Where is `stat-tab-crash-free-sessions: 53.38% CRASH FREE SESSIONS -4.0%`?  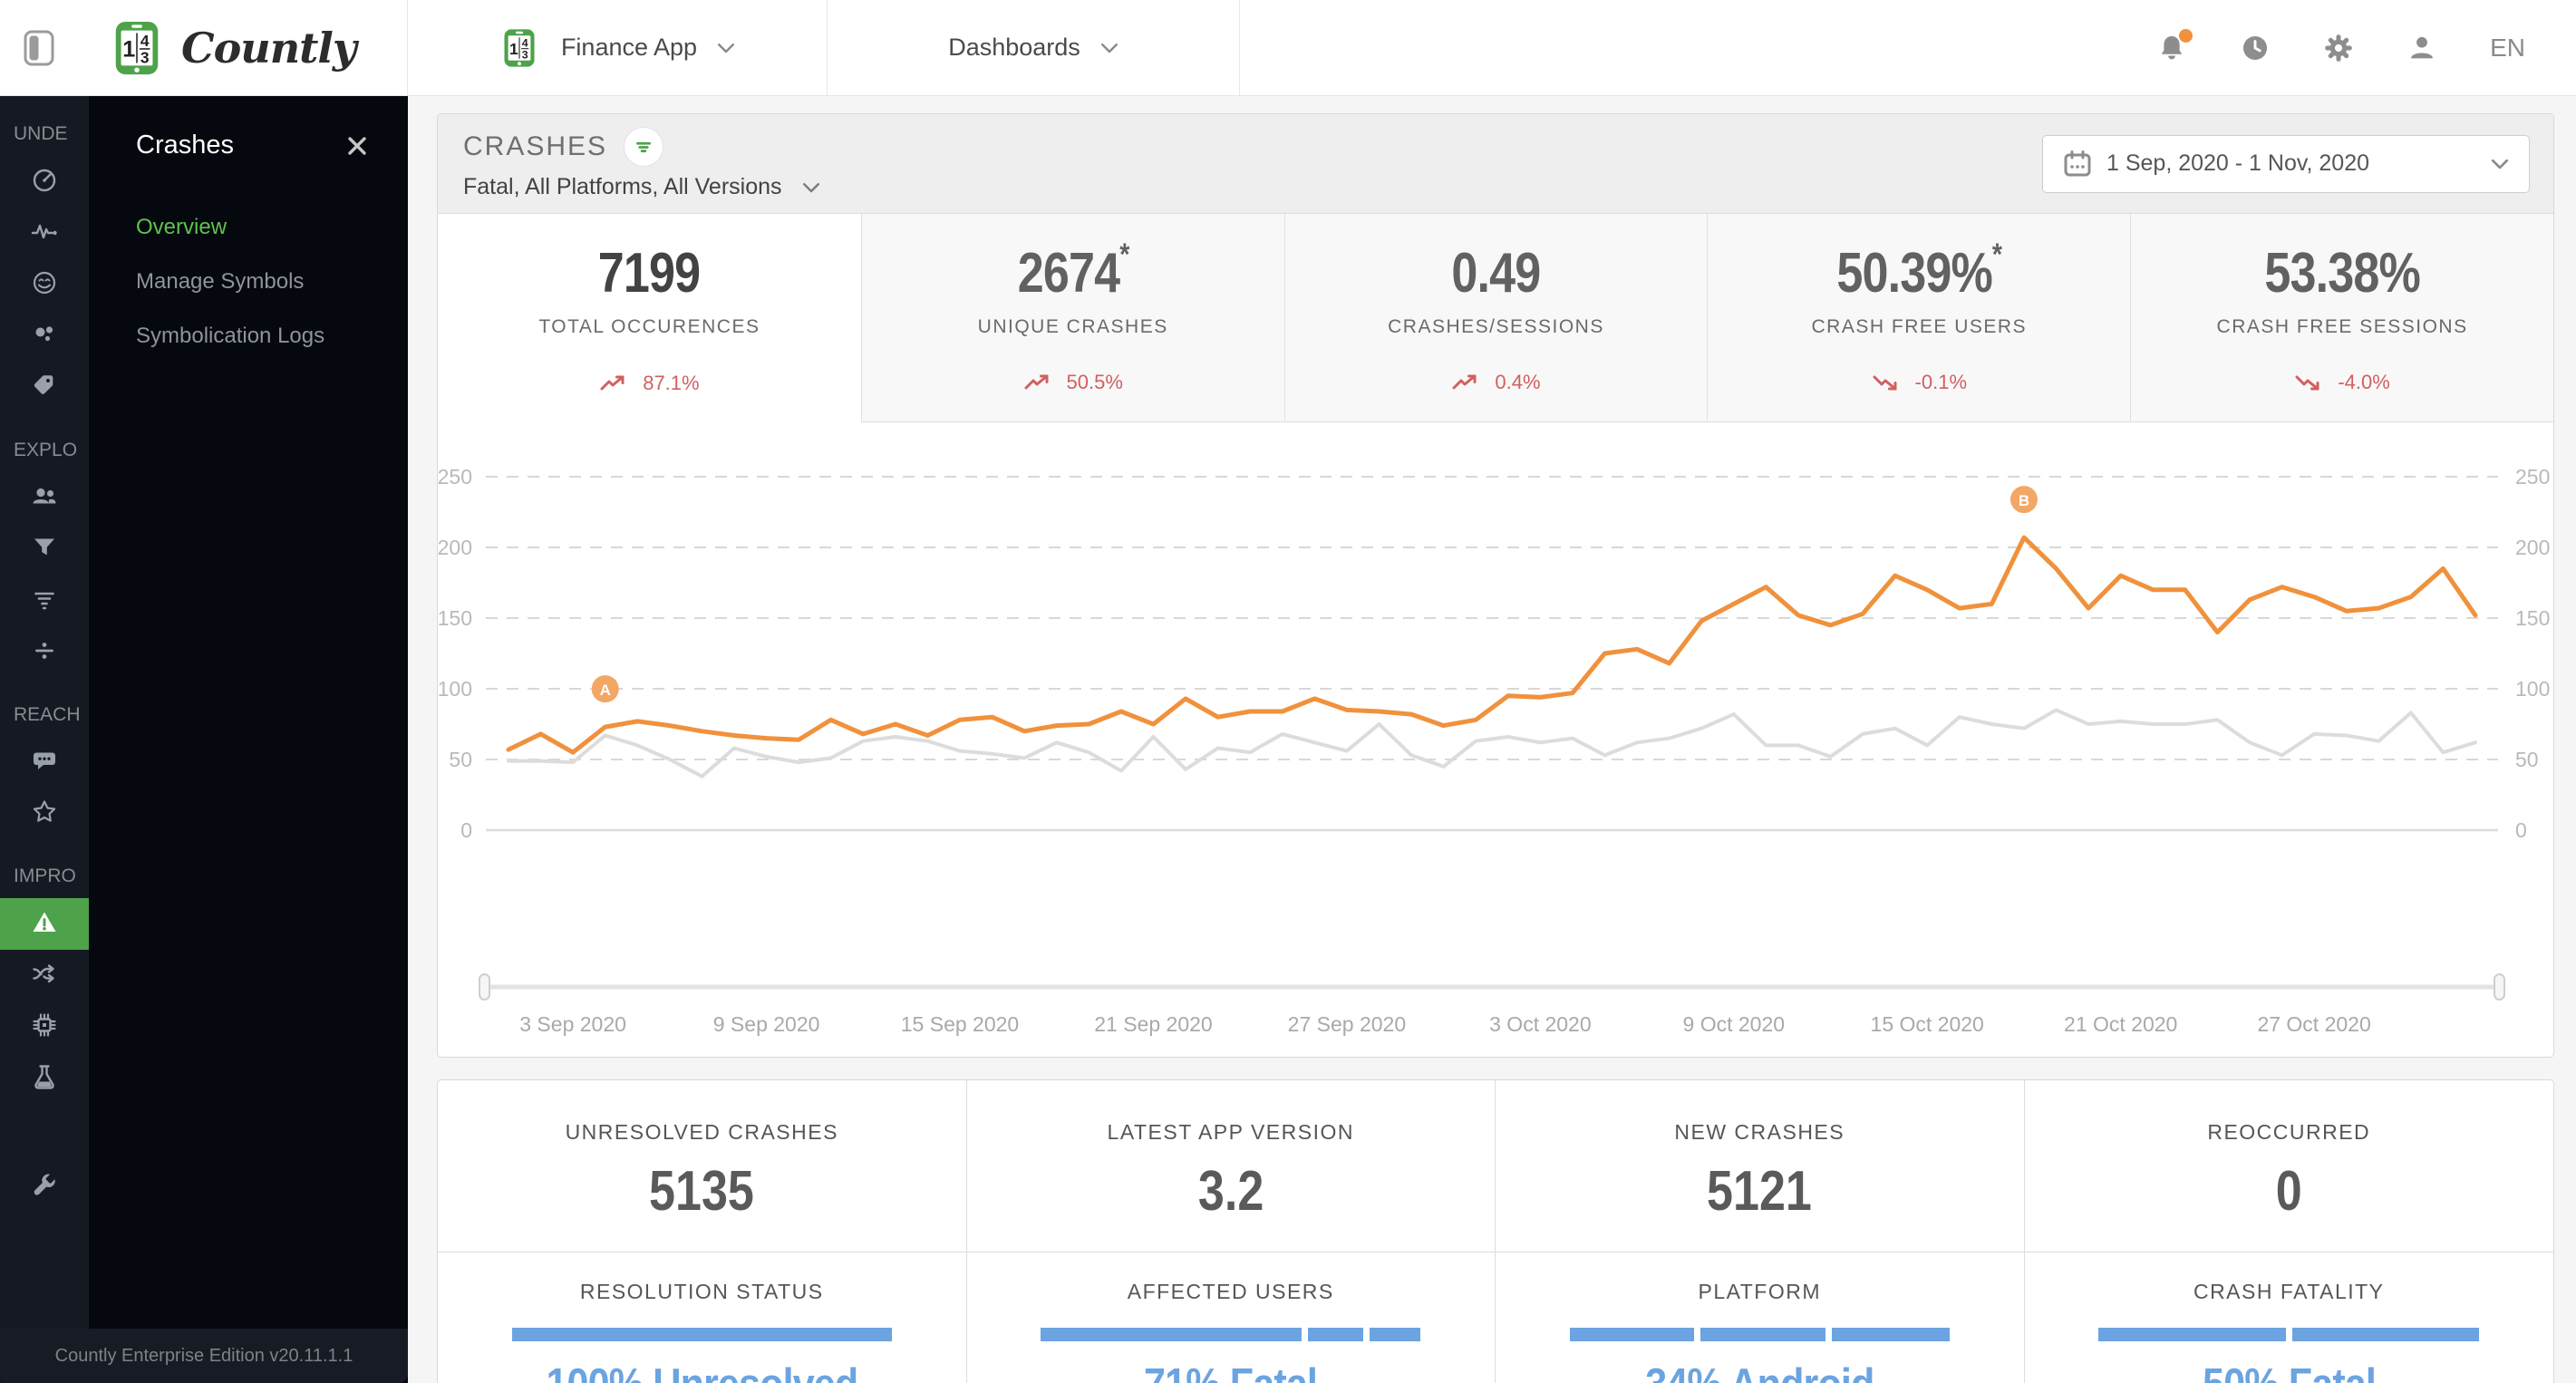 stat-tab-crash-free-sessions: 53.38% CRASH FREE SESSIONS -4.0% is located at coordinates (2341, 318).